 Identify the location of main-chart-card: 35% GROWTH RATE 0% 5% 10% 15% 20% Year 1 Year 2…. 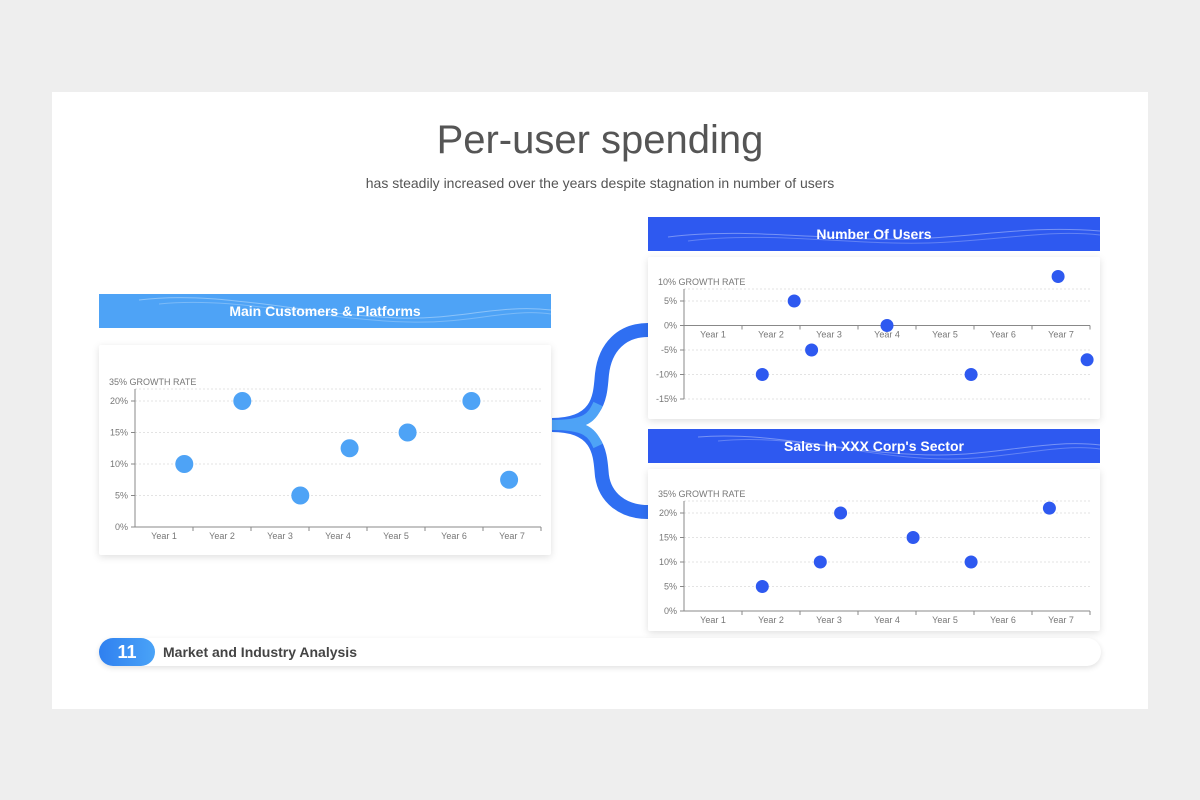
(325, 450).